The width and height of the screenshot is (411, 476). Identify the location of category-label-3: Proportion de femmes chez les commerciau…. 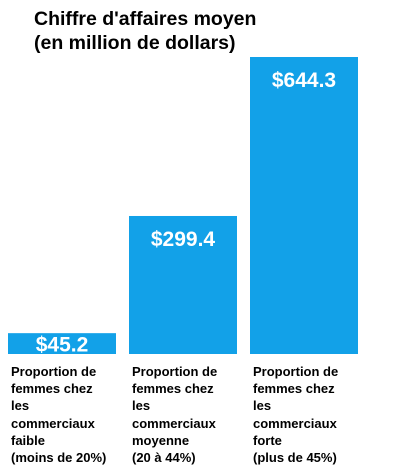
(296, 415).